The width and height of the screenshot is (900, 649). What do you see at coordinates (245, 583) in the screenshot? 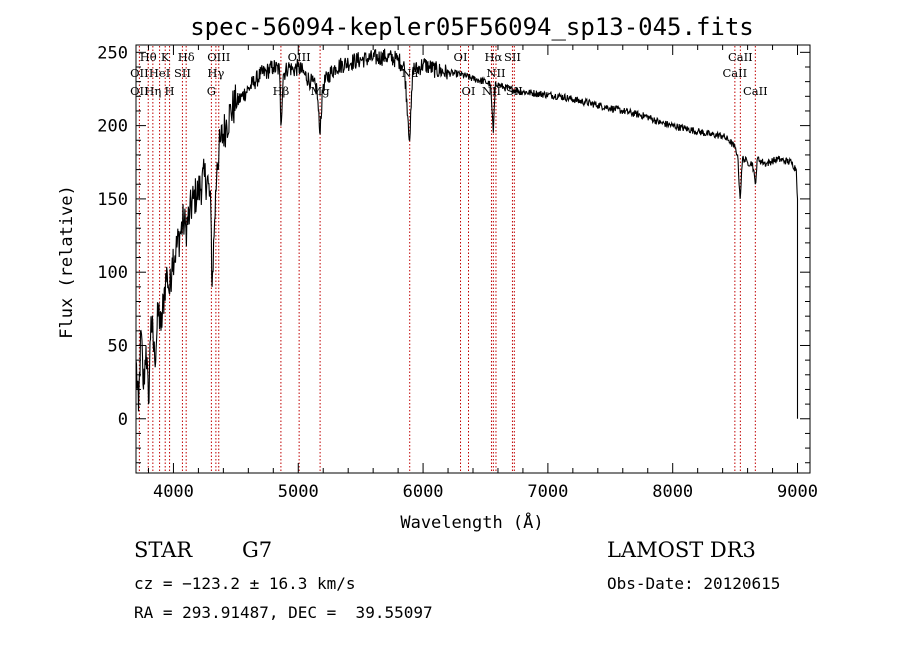
I see `redshift-readout: cz = −123.2 ± 16.3 km/s` at bounding box center [245, 583].